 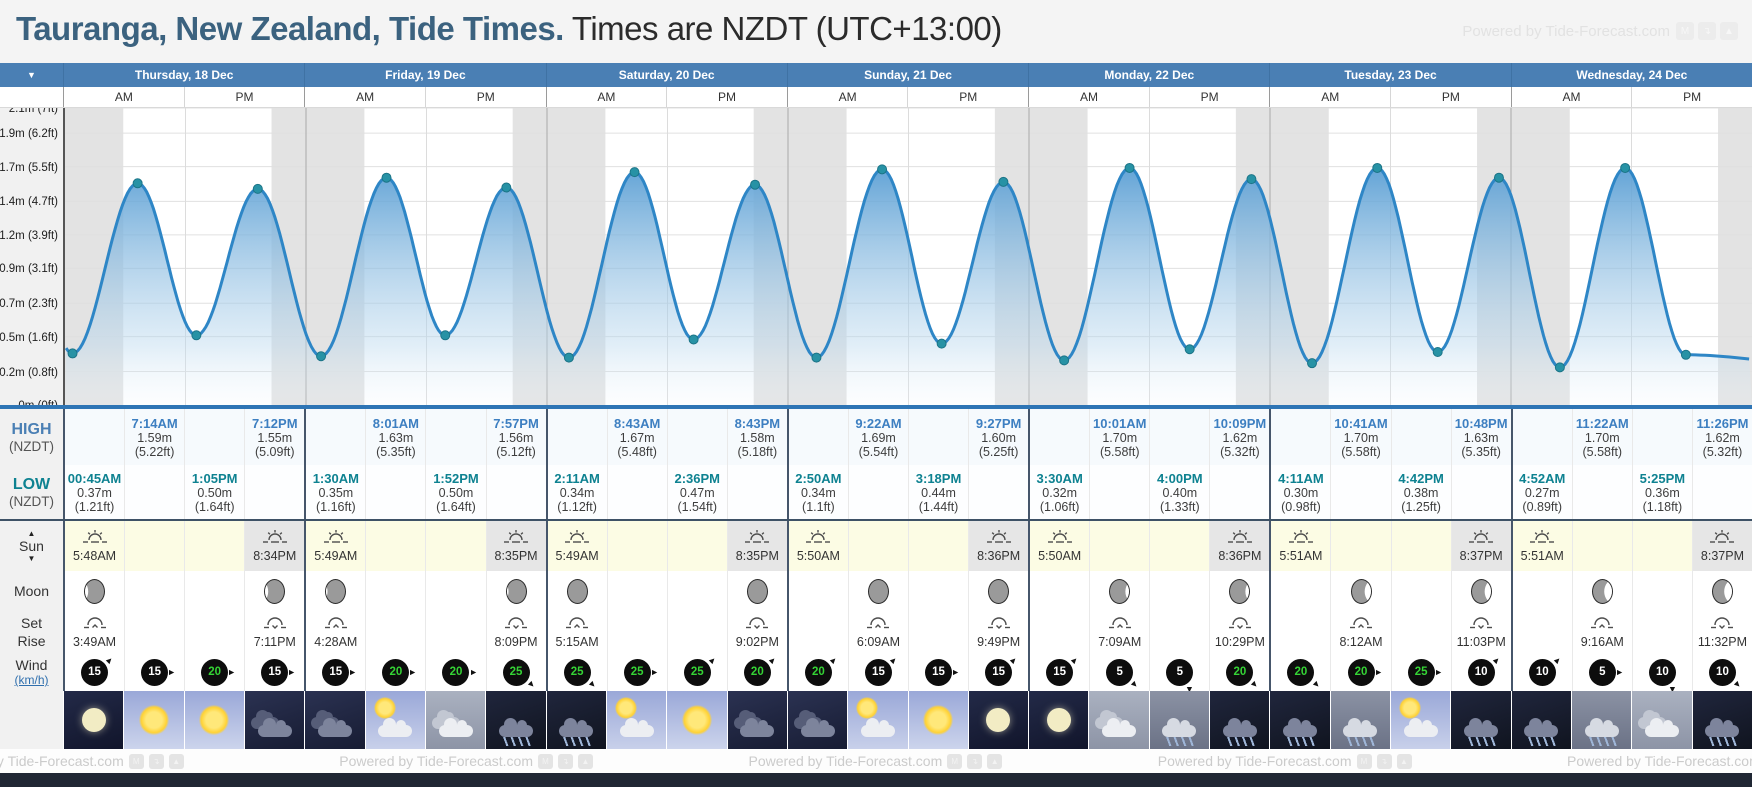 I want to click on day-ampm-6: AM PM, so click(x=1631, y=97).